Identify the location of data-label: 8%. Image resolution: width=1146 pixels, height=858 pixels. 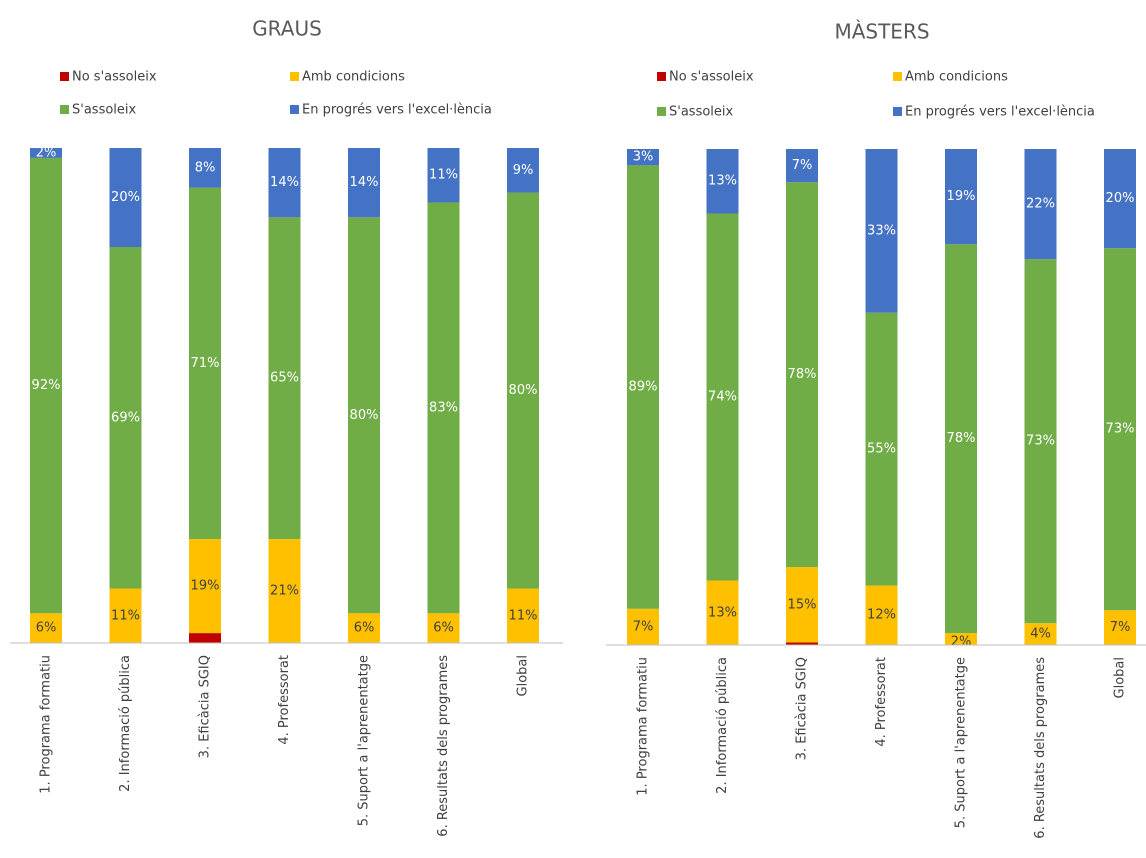
(205, 167).